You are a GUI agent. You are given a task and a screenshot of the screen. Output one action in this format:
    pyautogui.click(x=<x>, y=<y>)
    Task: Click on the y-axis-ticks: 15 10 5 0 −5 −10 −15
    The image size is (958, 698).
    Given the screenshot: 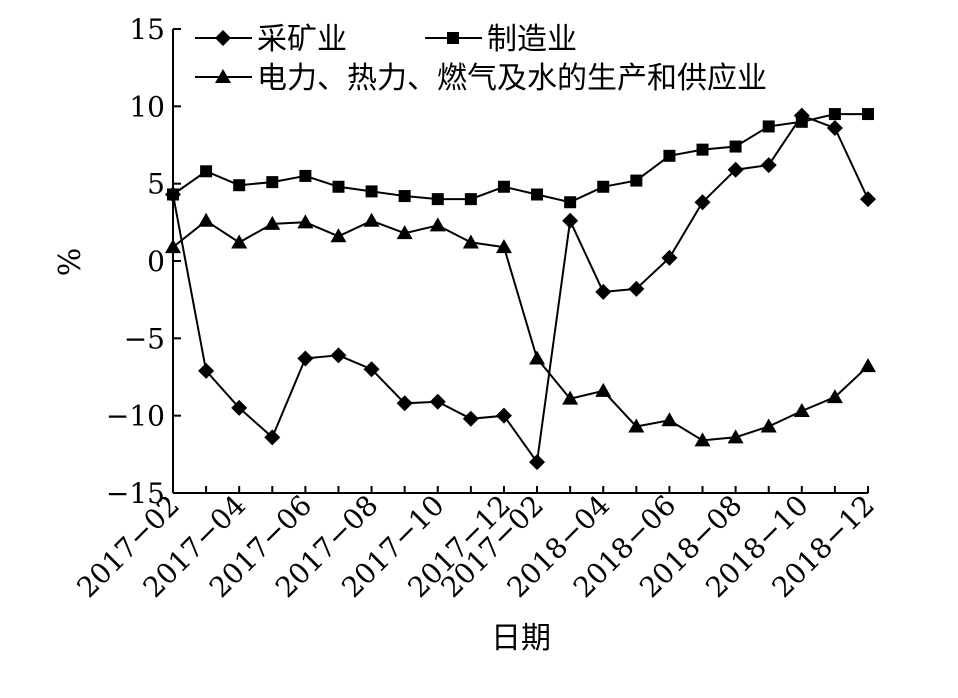 What is the action you would take?
    pyautogui.click(x=143, y=261)
    